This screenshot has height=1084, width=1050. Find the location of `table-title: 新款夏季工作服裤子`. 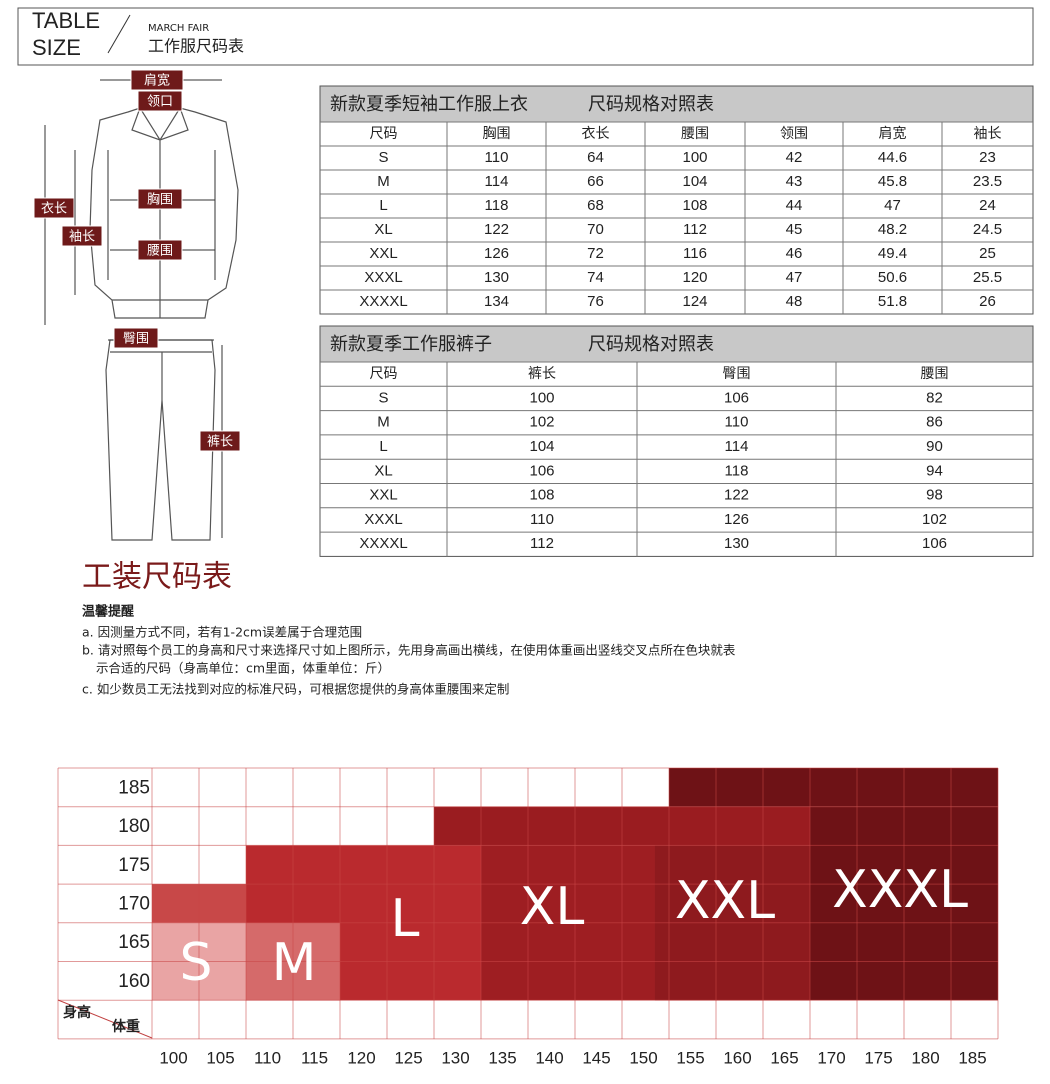

table-title: 新款夏季工作服裤子 is located at coordinates (411, 344).